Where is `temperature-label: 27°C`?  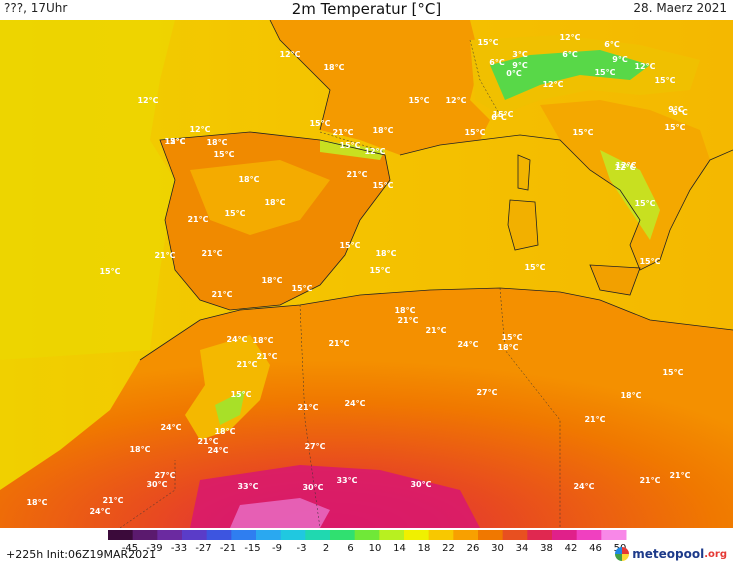
temperature-label: 27°C is located at coordinates (314, 446).